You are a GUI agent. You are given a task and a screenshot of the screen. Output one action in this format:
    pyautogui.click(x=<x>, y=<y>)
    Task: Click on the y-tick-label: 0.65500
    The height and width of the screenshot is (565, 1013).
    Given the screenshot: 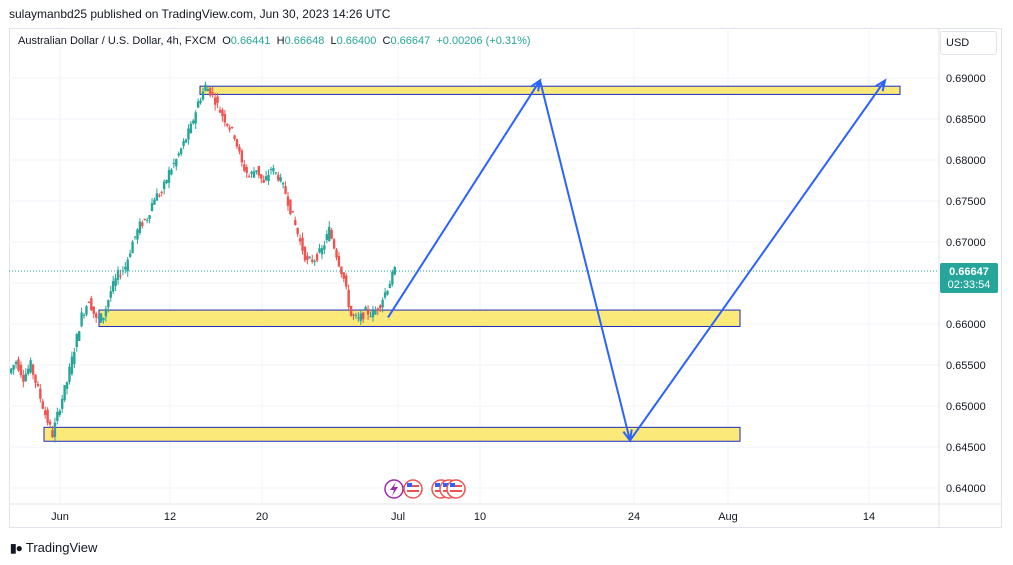 What is the action you would take?
    pyautogui.click(x=966, y=366)
    